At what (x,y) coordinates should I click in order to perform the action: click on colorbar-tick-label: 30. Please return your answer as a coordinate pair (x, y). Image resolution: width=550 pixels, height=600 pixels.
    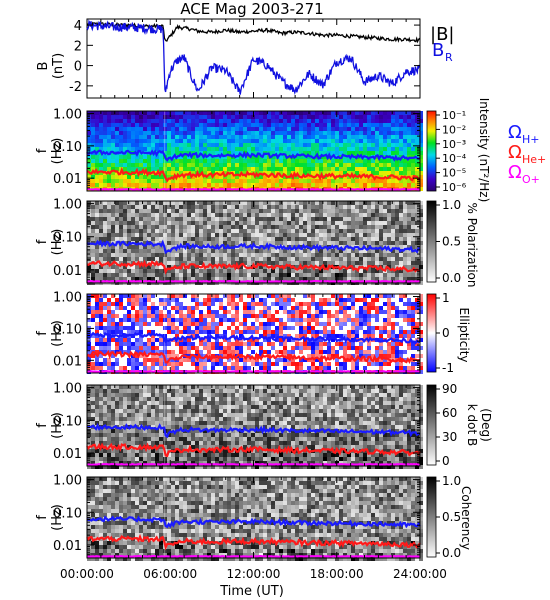
    Looking at the image, I should click on (449, 437).